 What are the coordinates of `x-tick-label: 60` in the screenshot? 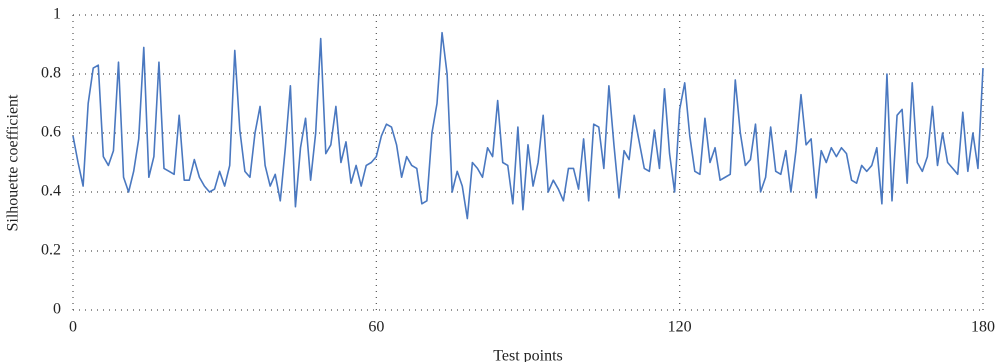 It's located at (376, 327).